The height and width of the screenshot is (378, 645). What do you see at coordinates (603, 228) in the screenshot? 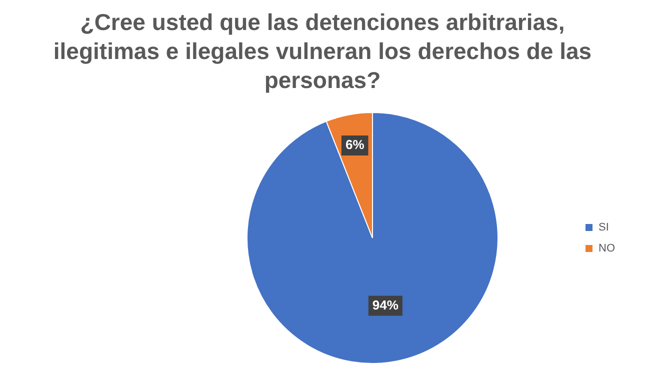
I see `legend-label: SI` at bounding box center [603, 228].